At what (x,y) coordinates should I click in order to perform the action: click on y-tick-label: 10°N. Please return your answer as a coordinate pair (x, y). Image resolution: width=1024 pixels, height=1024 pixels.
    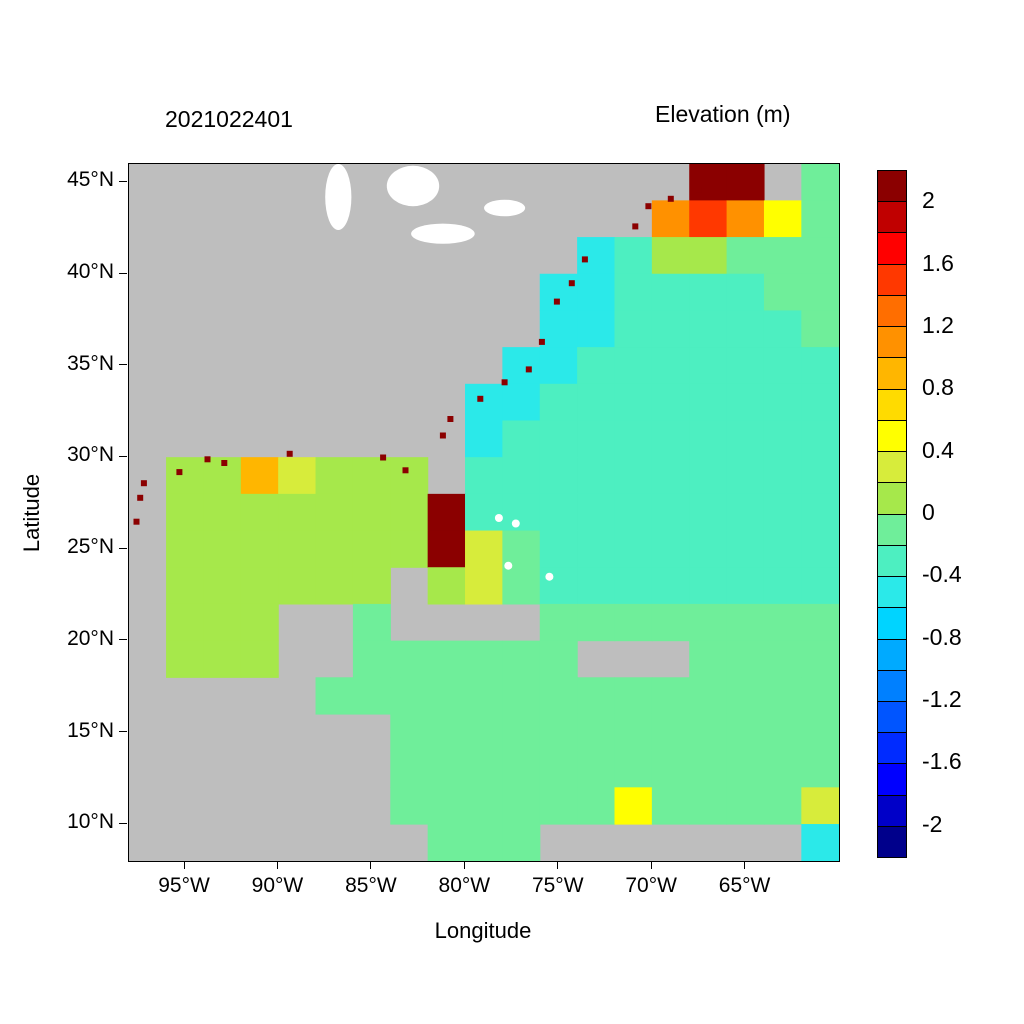
    Looking at the image, I should click on (90, 822).